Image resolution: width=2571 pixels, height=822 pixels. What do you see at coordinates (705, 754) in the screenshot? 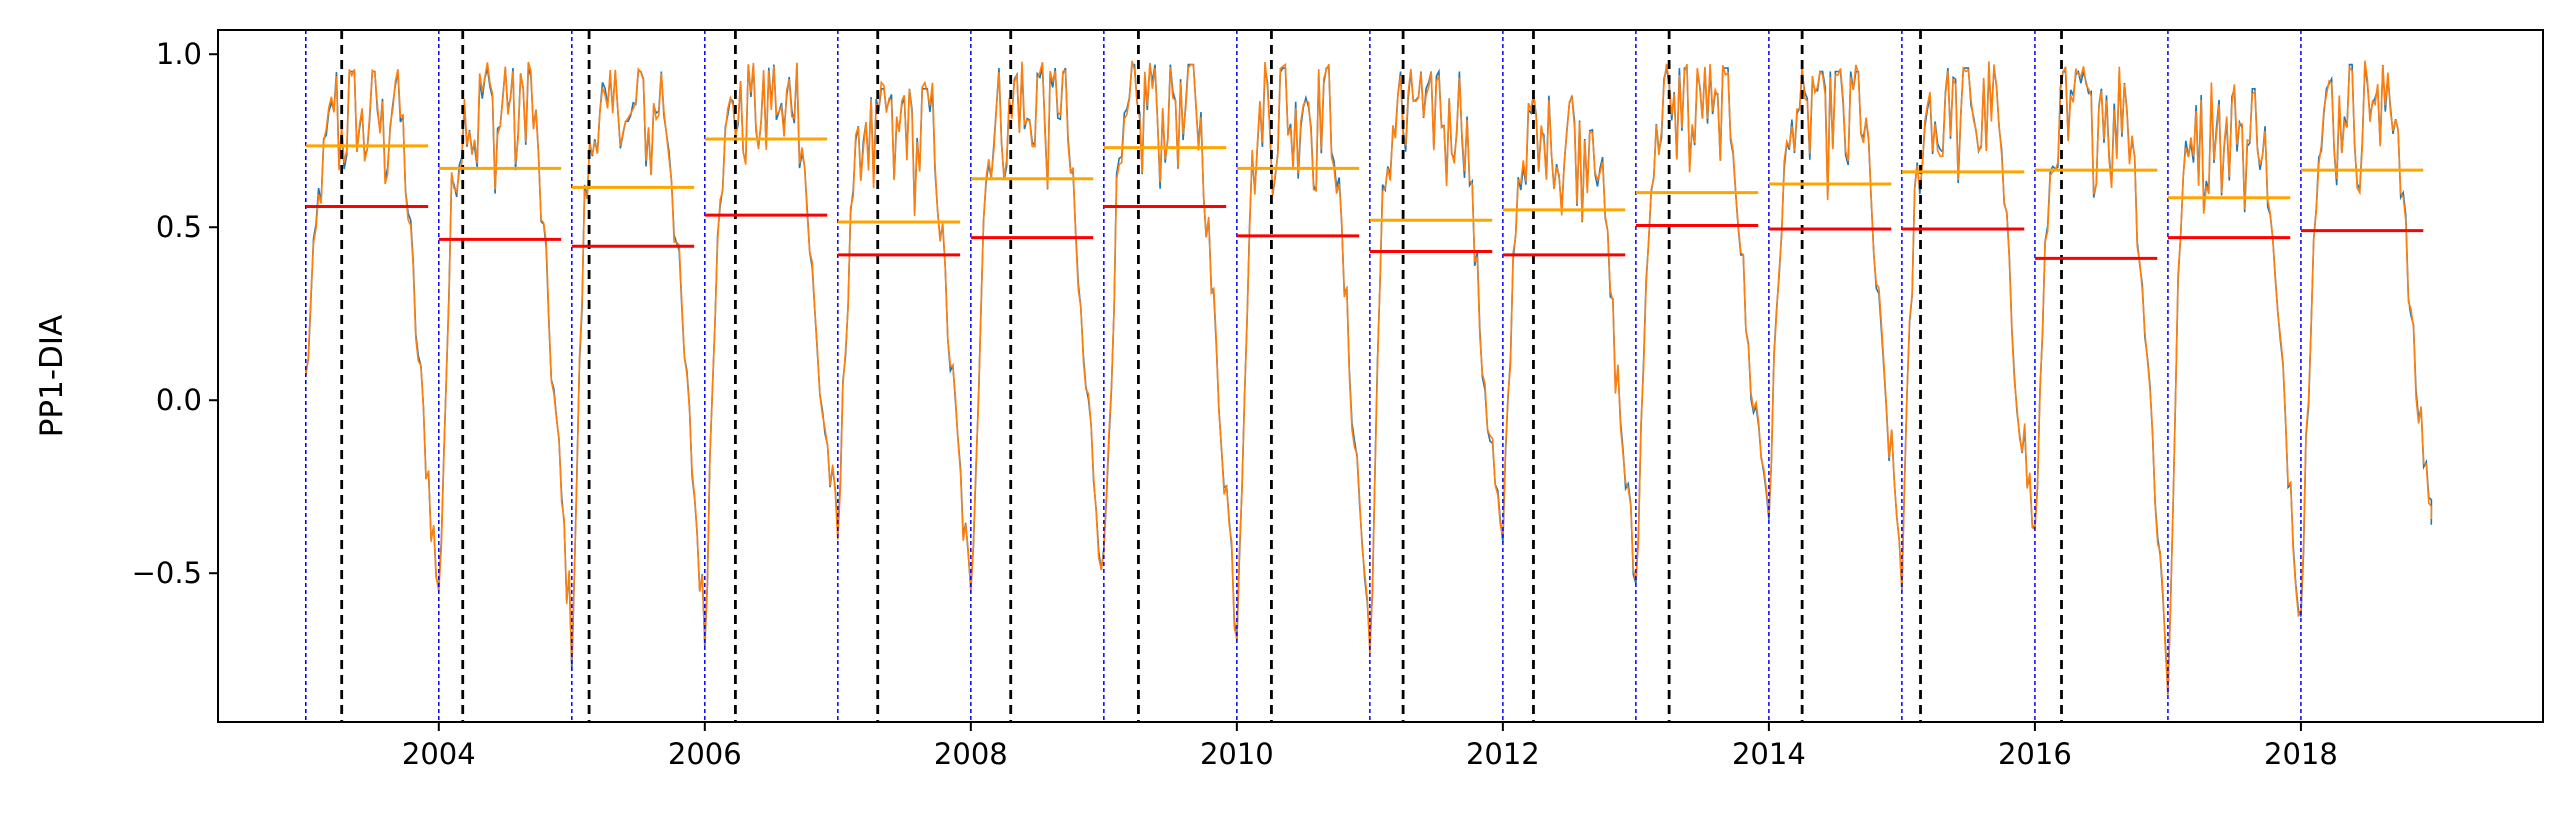
I see `x-tick-label: 2006` at bounding box center [705, 754].